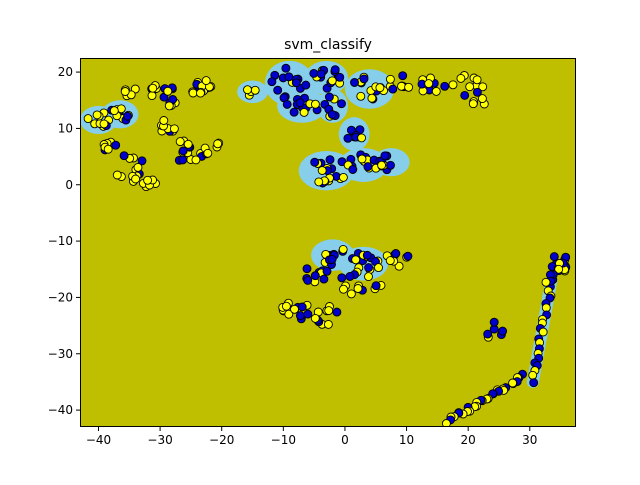 The height and width of the screenshot is (485, 640). I want to click on y-tick-label: 0, so click(69, 185).